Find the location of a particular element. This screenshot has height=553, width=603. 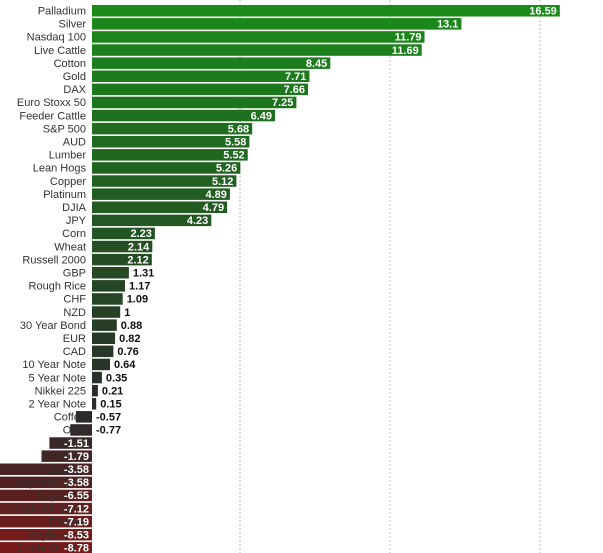

category-label: Gold is located at coordinates (74, 77).